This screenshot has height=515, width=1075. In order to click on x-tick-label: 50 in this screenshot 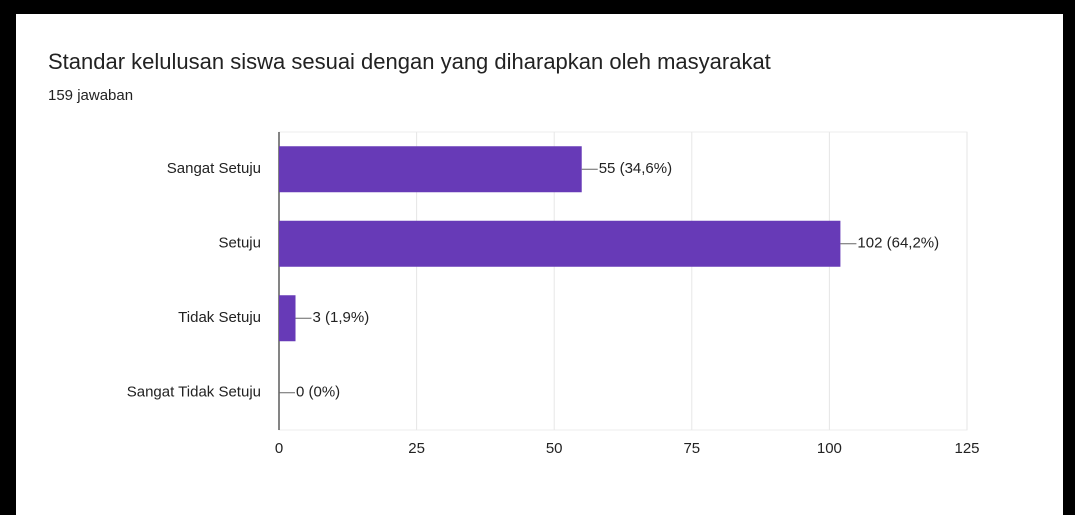, I will do `click(554, 448)`.